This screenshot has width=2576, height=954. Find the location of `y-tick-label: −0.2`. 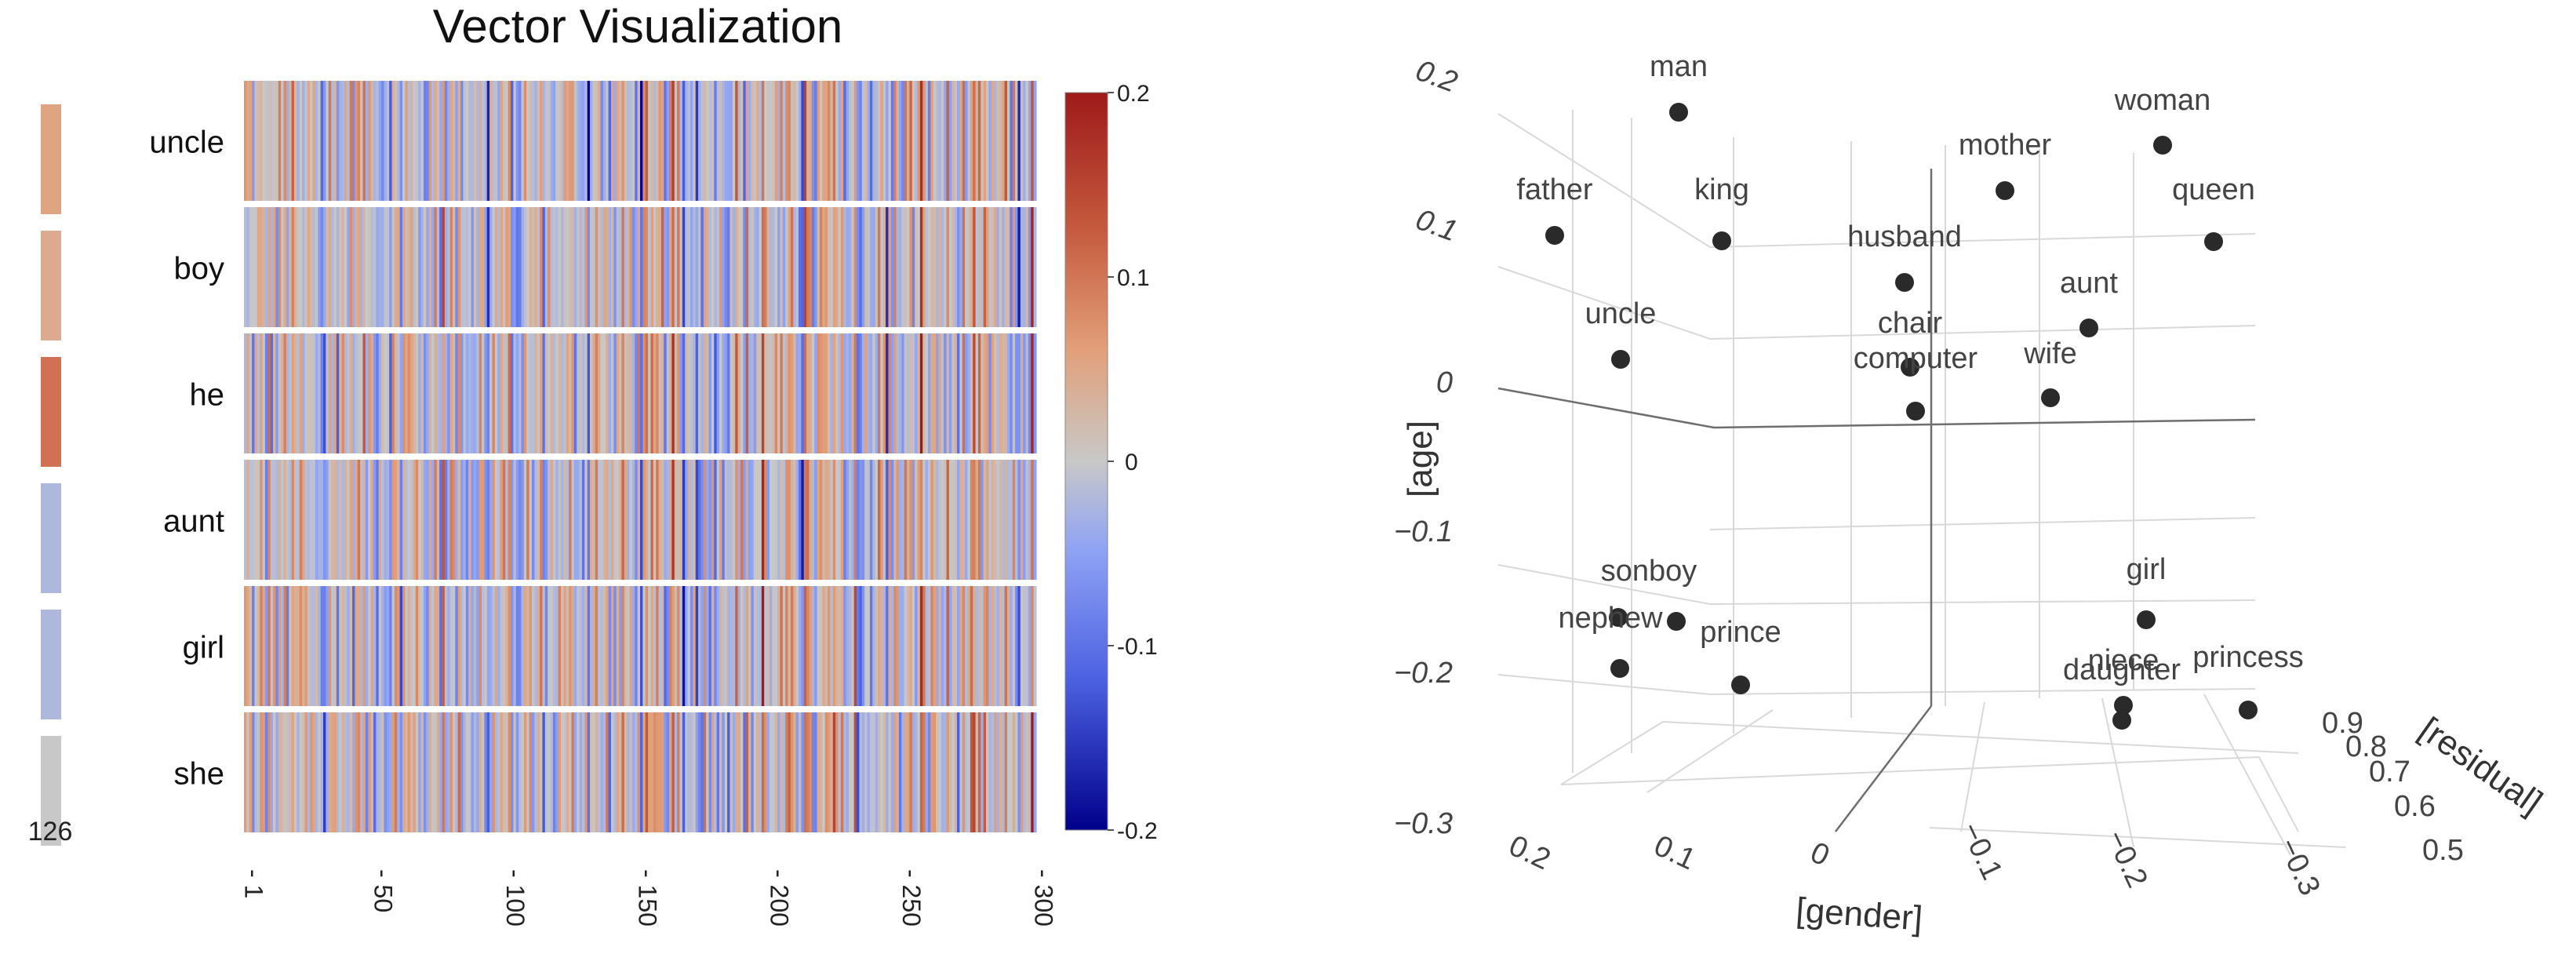

y-tick-label: −0.2 is located at coordinates (1423, 673).